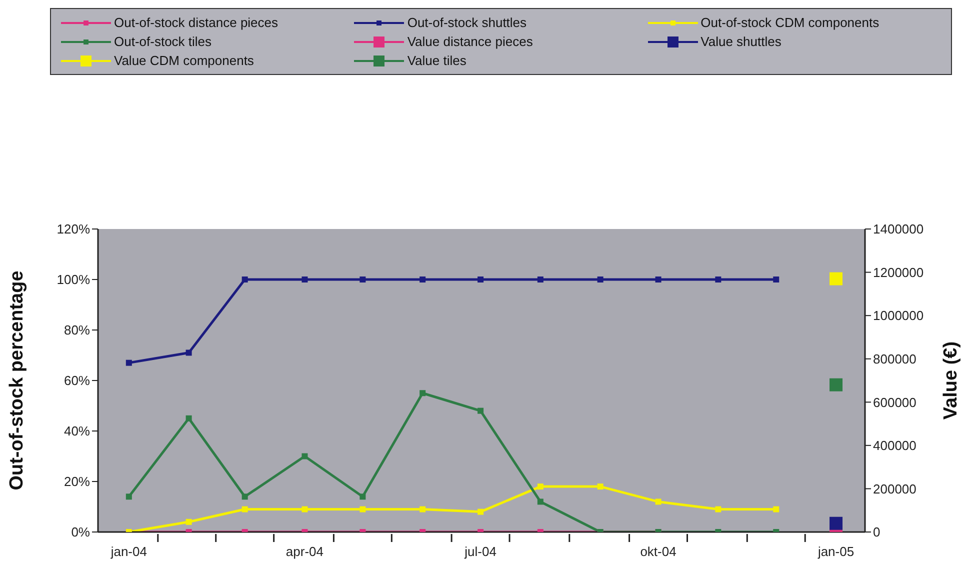  I want to click on y2-tick-label: 1200000, so click(898, 272).